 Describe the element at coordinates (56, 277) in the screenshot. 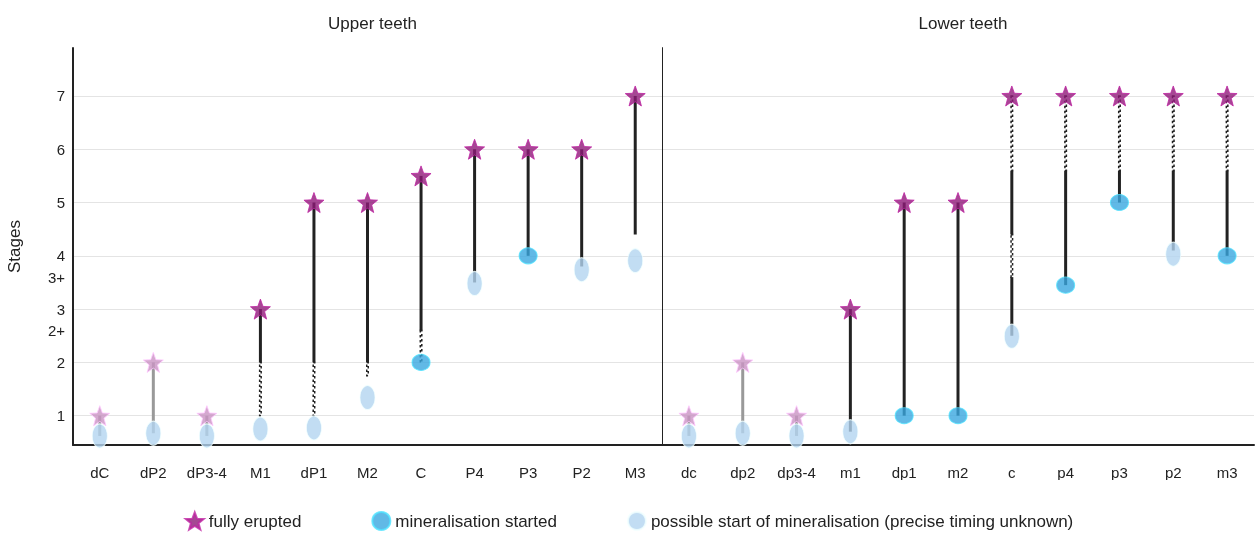

I see `y-tick-label: 3+` at that location.